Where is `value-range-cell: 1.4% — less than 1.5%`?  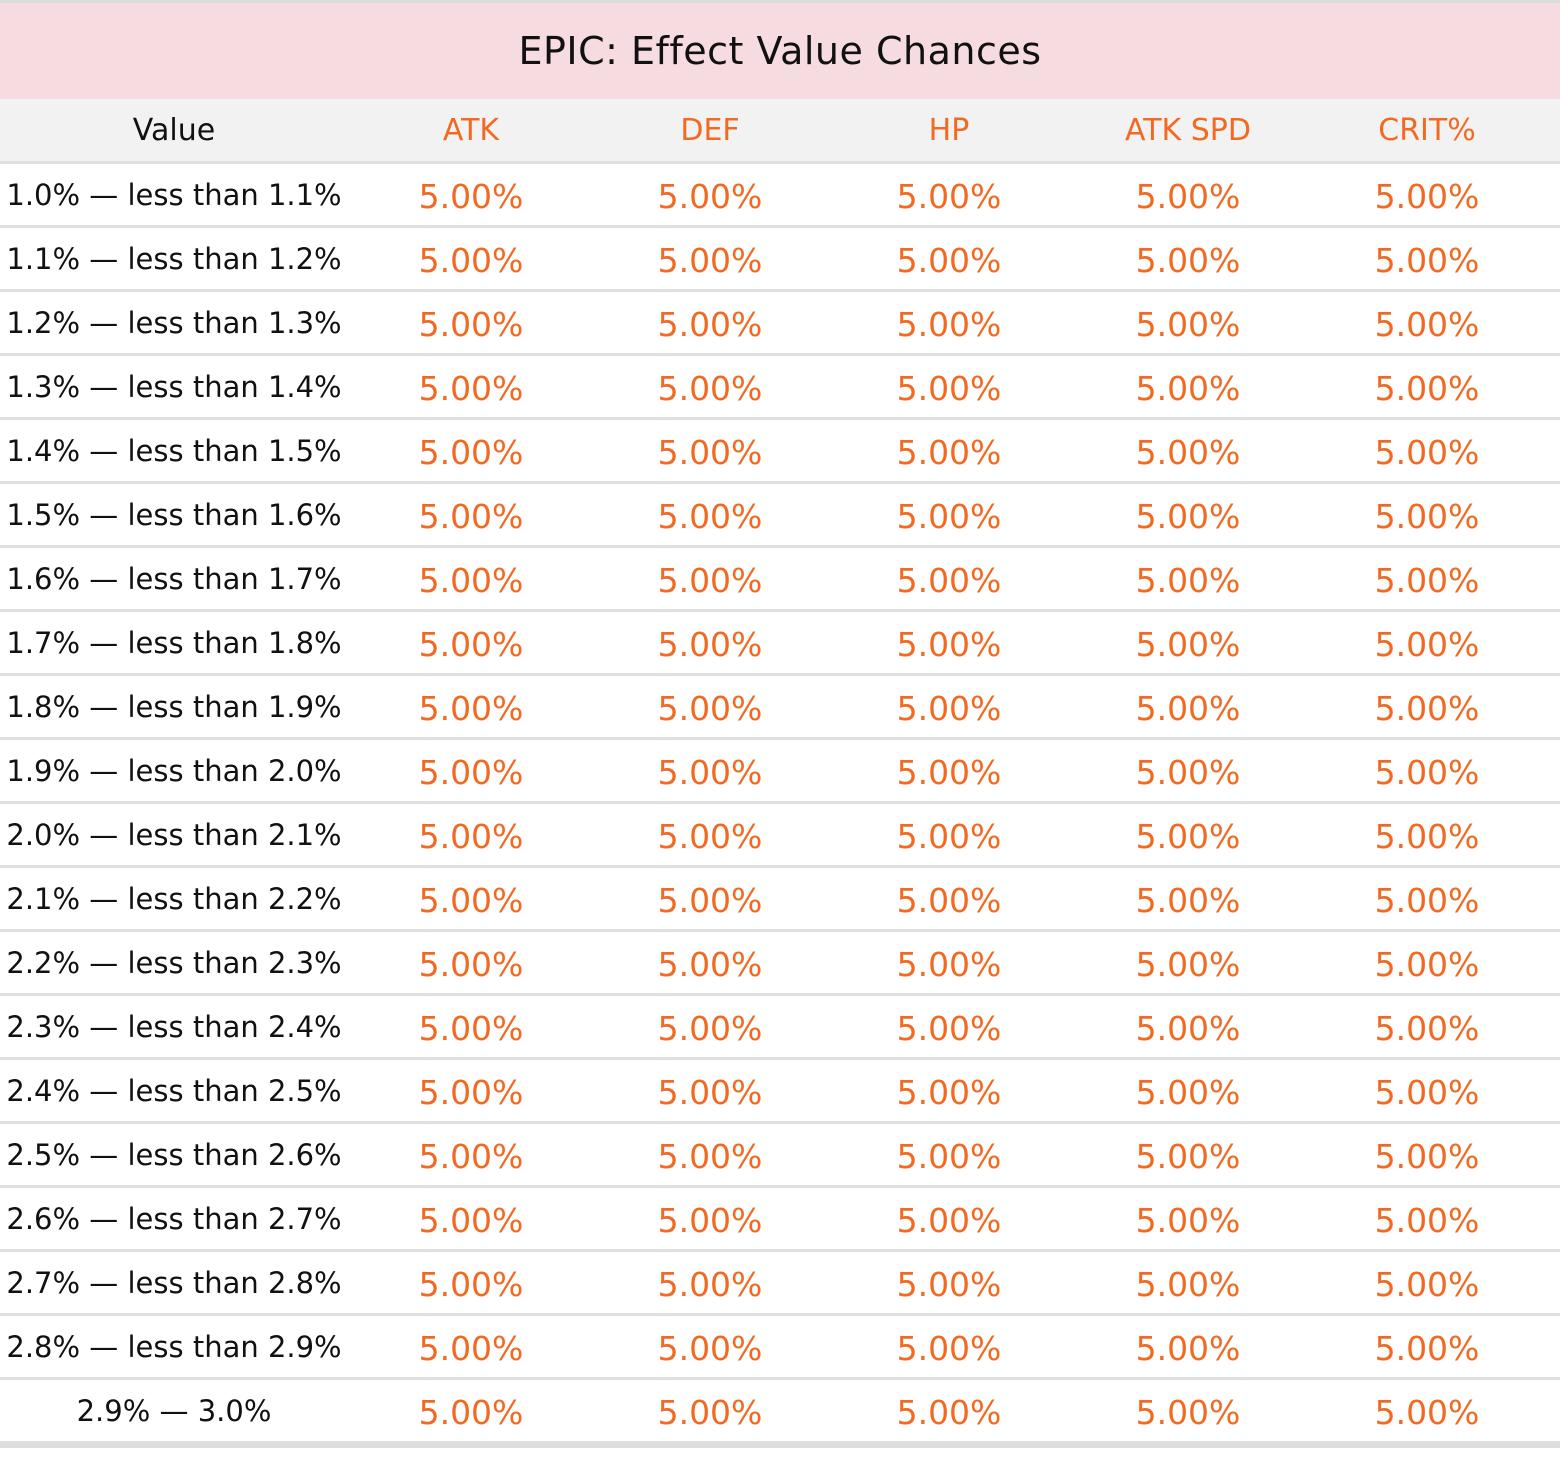 value-range-cell: 1.4% — less than 1.5% is located at coordinates (174, 450).